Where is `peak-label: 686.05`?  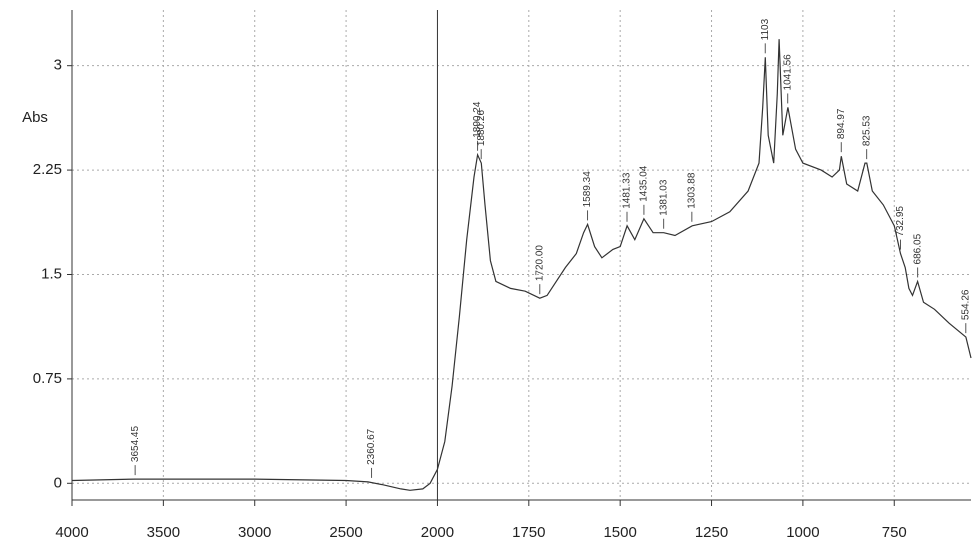 peak-label: 686.05 is located at coordinates (917, 248).